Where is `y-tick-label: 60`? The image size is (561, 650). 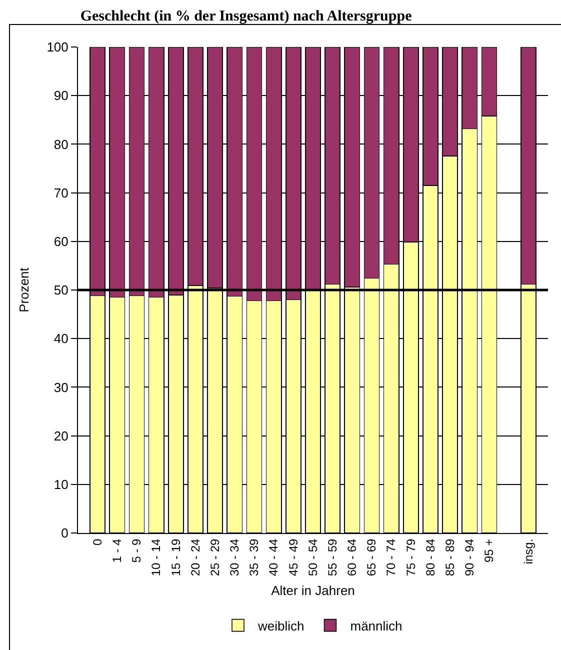 y-tick-label: 60 is located at coordinates (61, 241).